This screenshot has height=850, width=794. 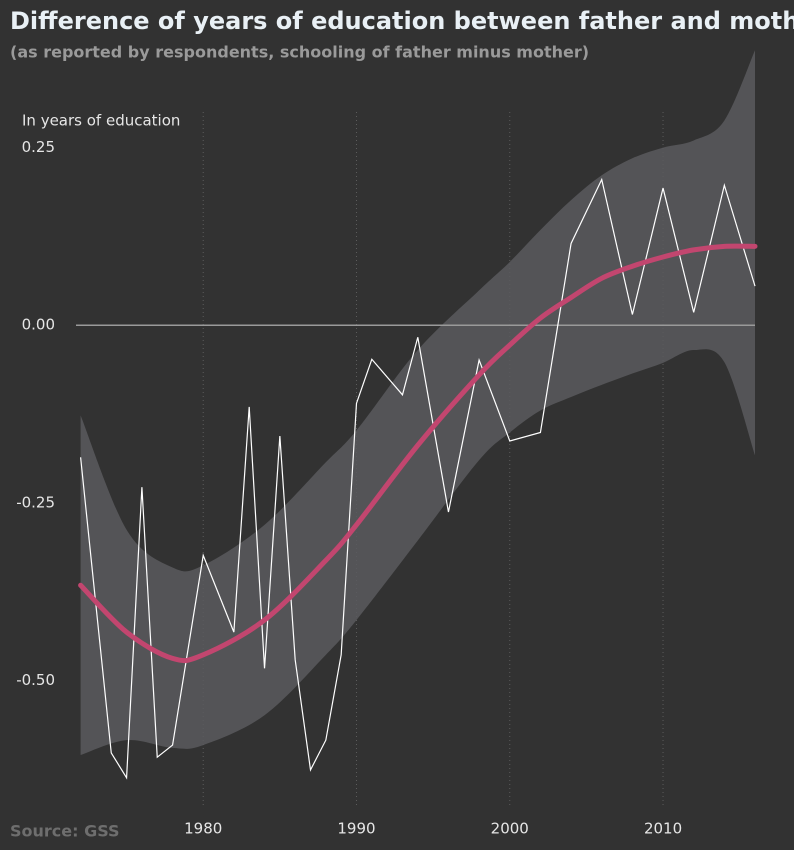 I want to click on x-tick-label: 1980, so click(x=203, y=829).